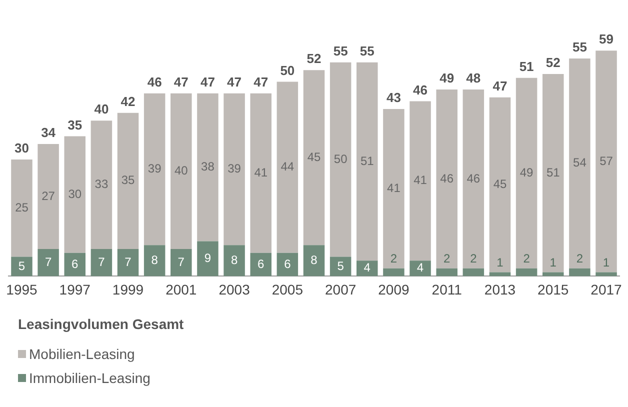 The height and width of the screenshot is (407, 628). Describe the element at coordinates (393, 98) in the screenshot. I see `total-label: 43` at that location.